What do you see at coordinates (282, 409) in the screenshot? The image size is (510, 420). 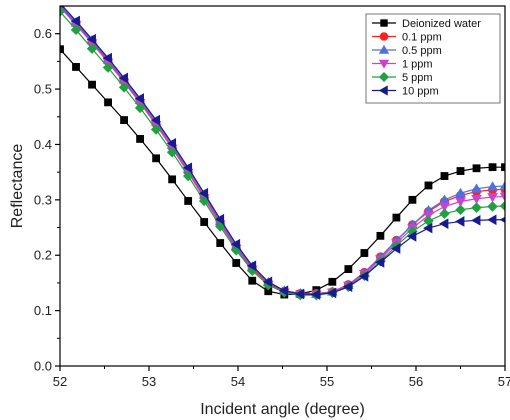 I see `x-axis-title: Incident angle (degree)` at bounding box center [282, 409].